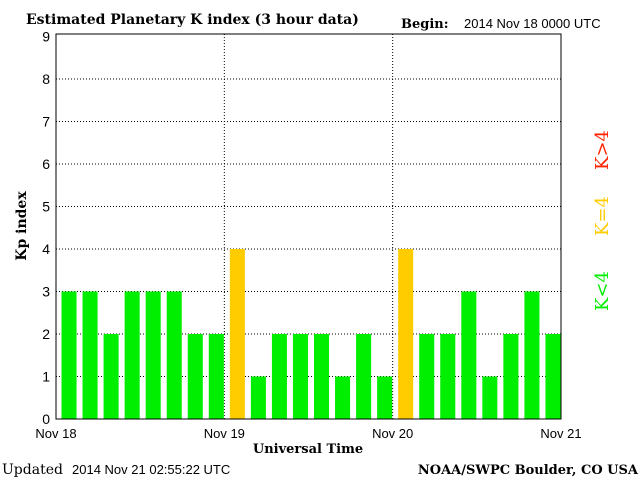 The image size is (640, 480). Describe the element at coordinates (560, 433) in the screenshot. I see `x-tick-label: Nov 21` at that location.